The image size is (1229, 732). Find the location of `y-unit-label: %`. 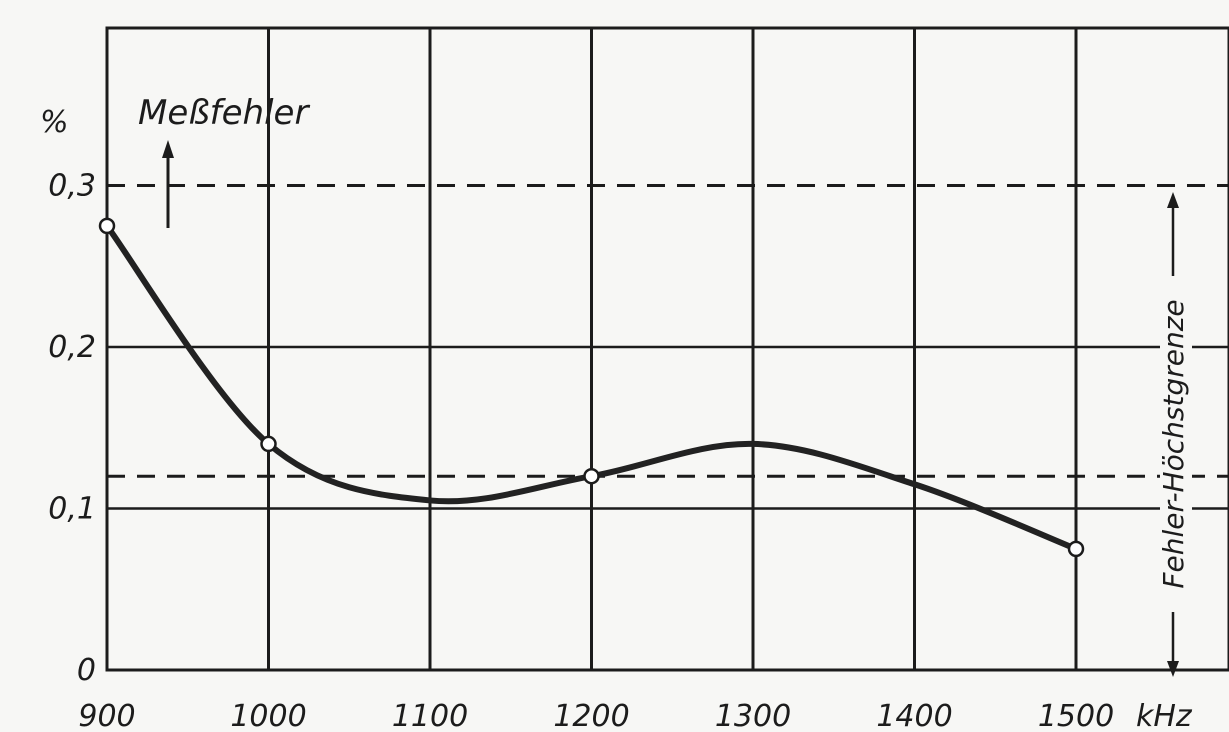

y-unit-label: % is located at coordinates (54, 122).